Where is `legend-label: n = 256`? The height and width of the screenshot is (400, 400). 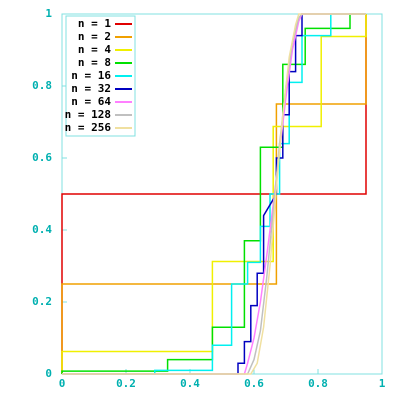
legend-label: n = 256 is located at coordinates (88, 127).